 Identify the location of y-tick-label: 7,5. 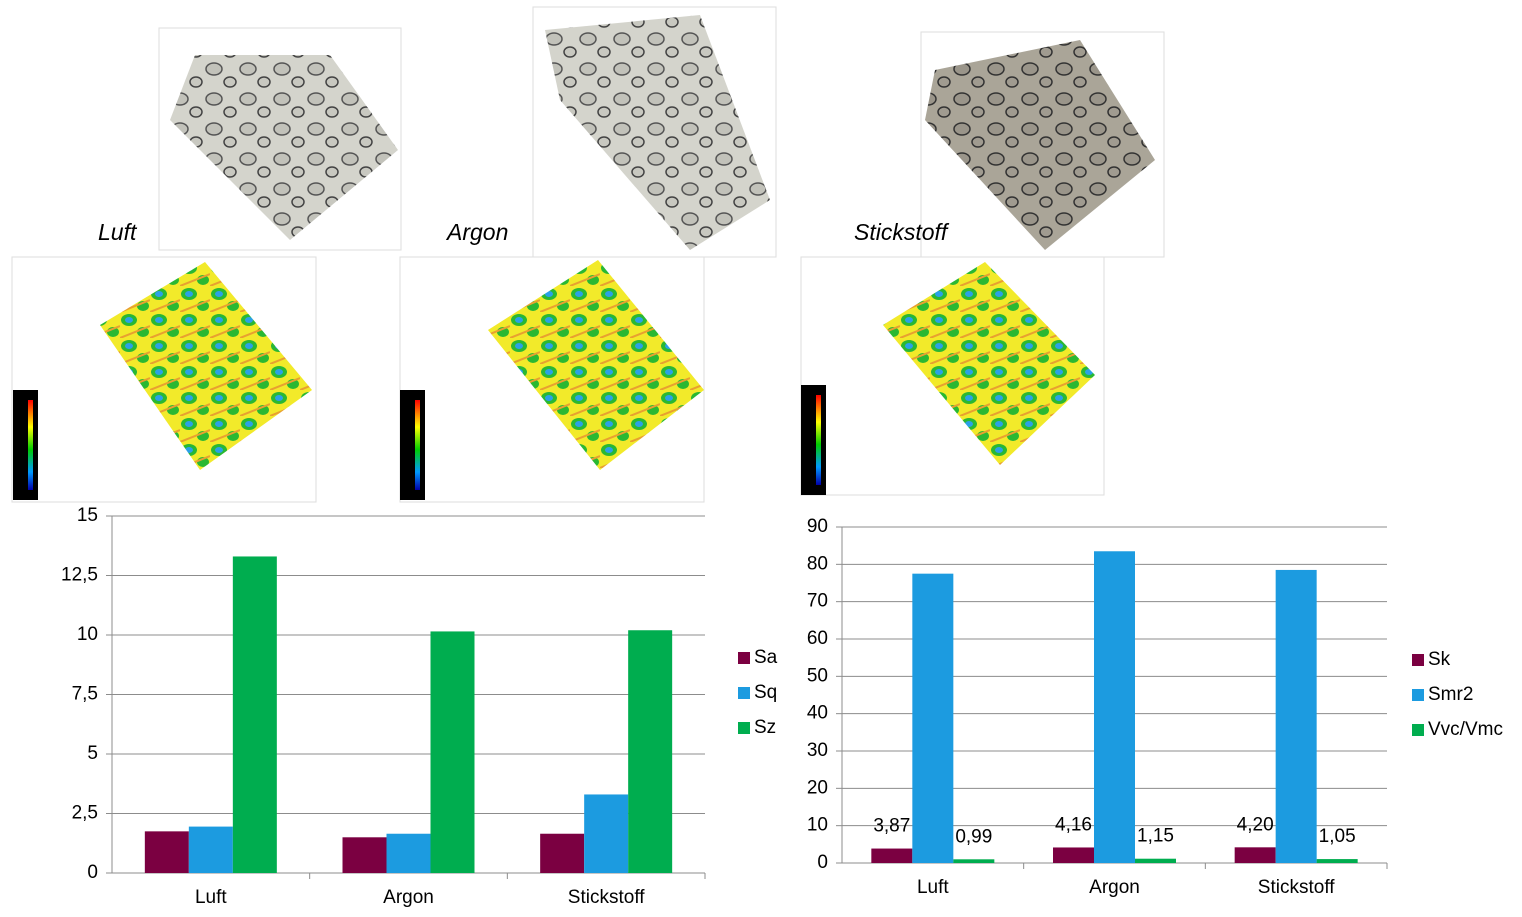
(85, 694).